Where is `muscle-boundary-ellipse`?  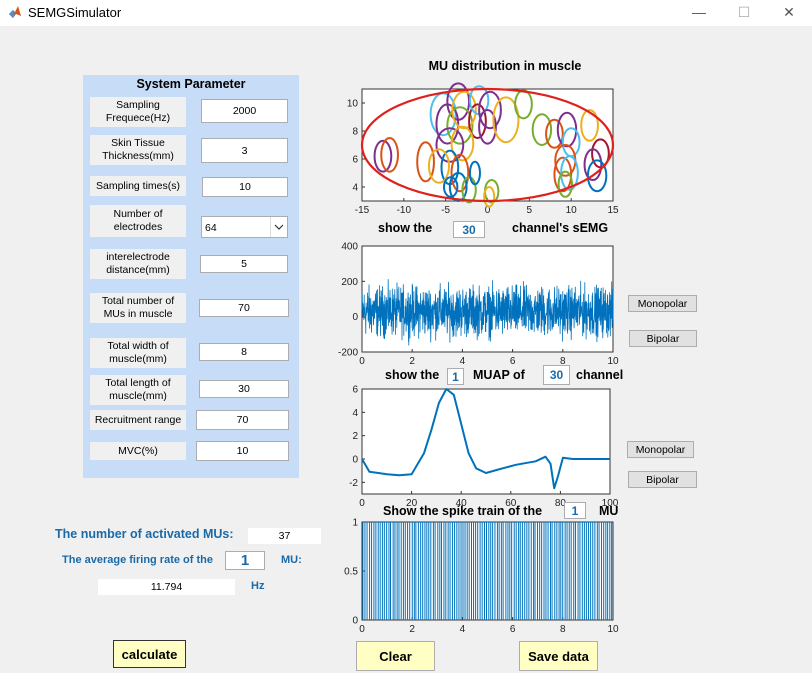
muscle-boundary-ellipse is located at coordinates (487, 145).